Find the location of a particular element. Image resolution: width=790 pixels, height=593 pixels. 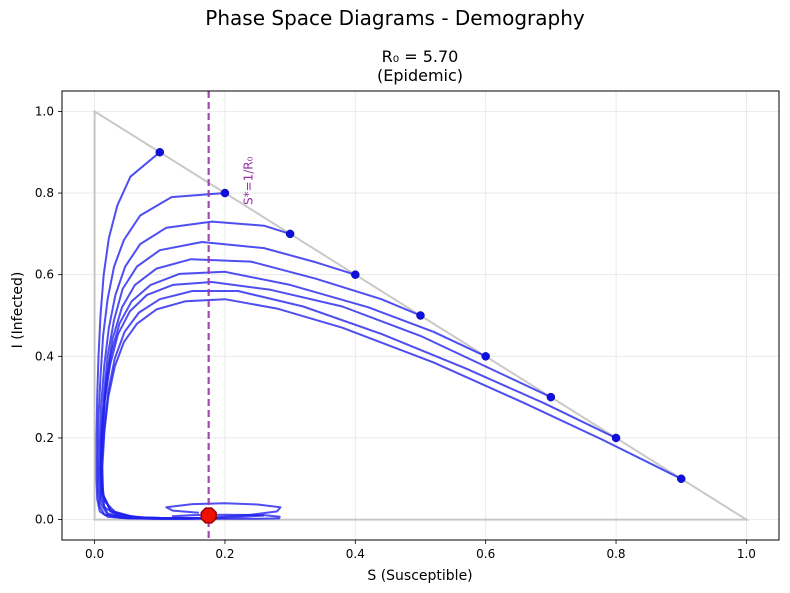

y-tick-label: 1.0 is located at coordinates (44, 111).